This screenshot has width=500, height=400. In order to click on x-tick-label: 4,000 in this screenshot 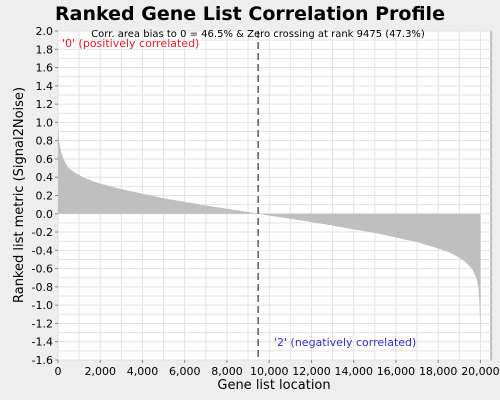, I will do `click(143, 371)`.